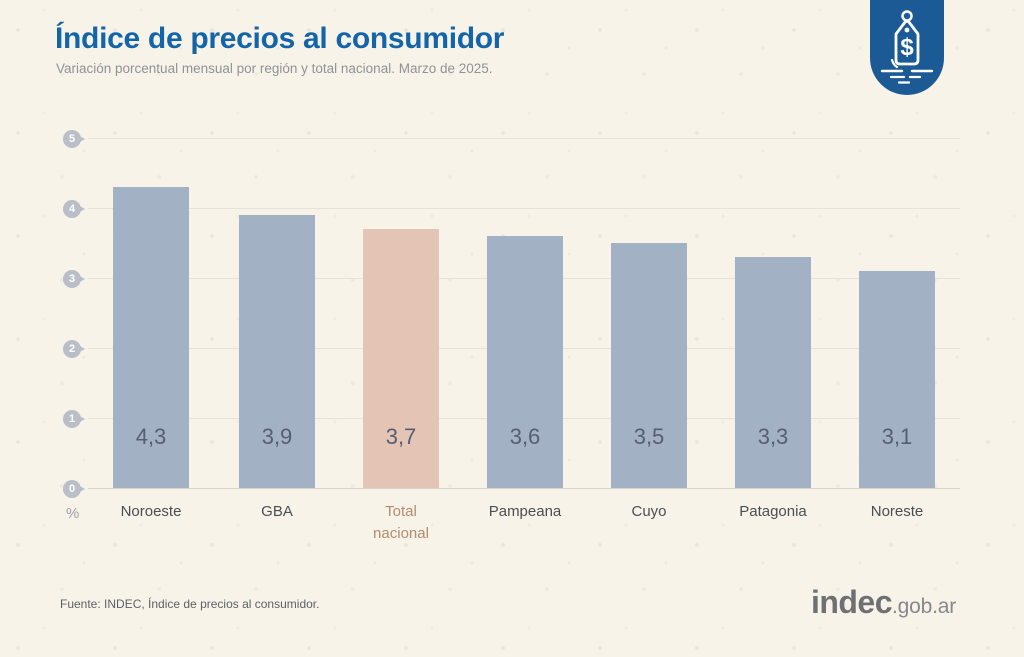 Image resolution: width=1024 pixels, height=657 pixels. What do you see at coordinates (649, 511) in the screenshot?
I see `category-label-cuyo: Cuyo` at bounding box center [649, 511].